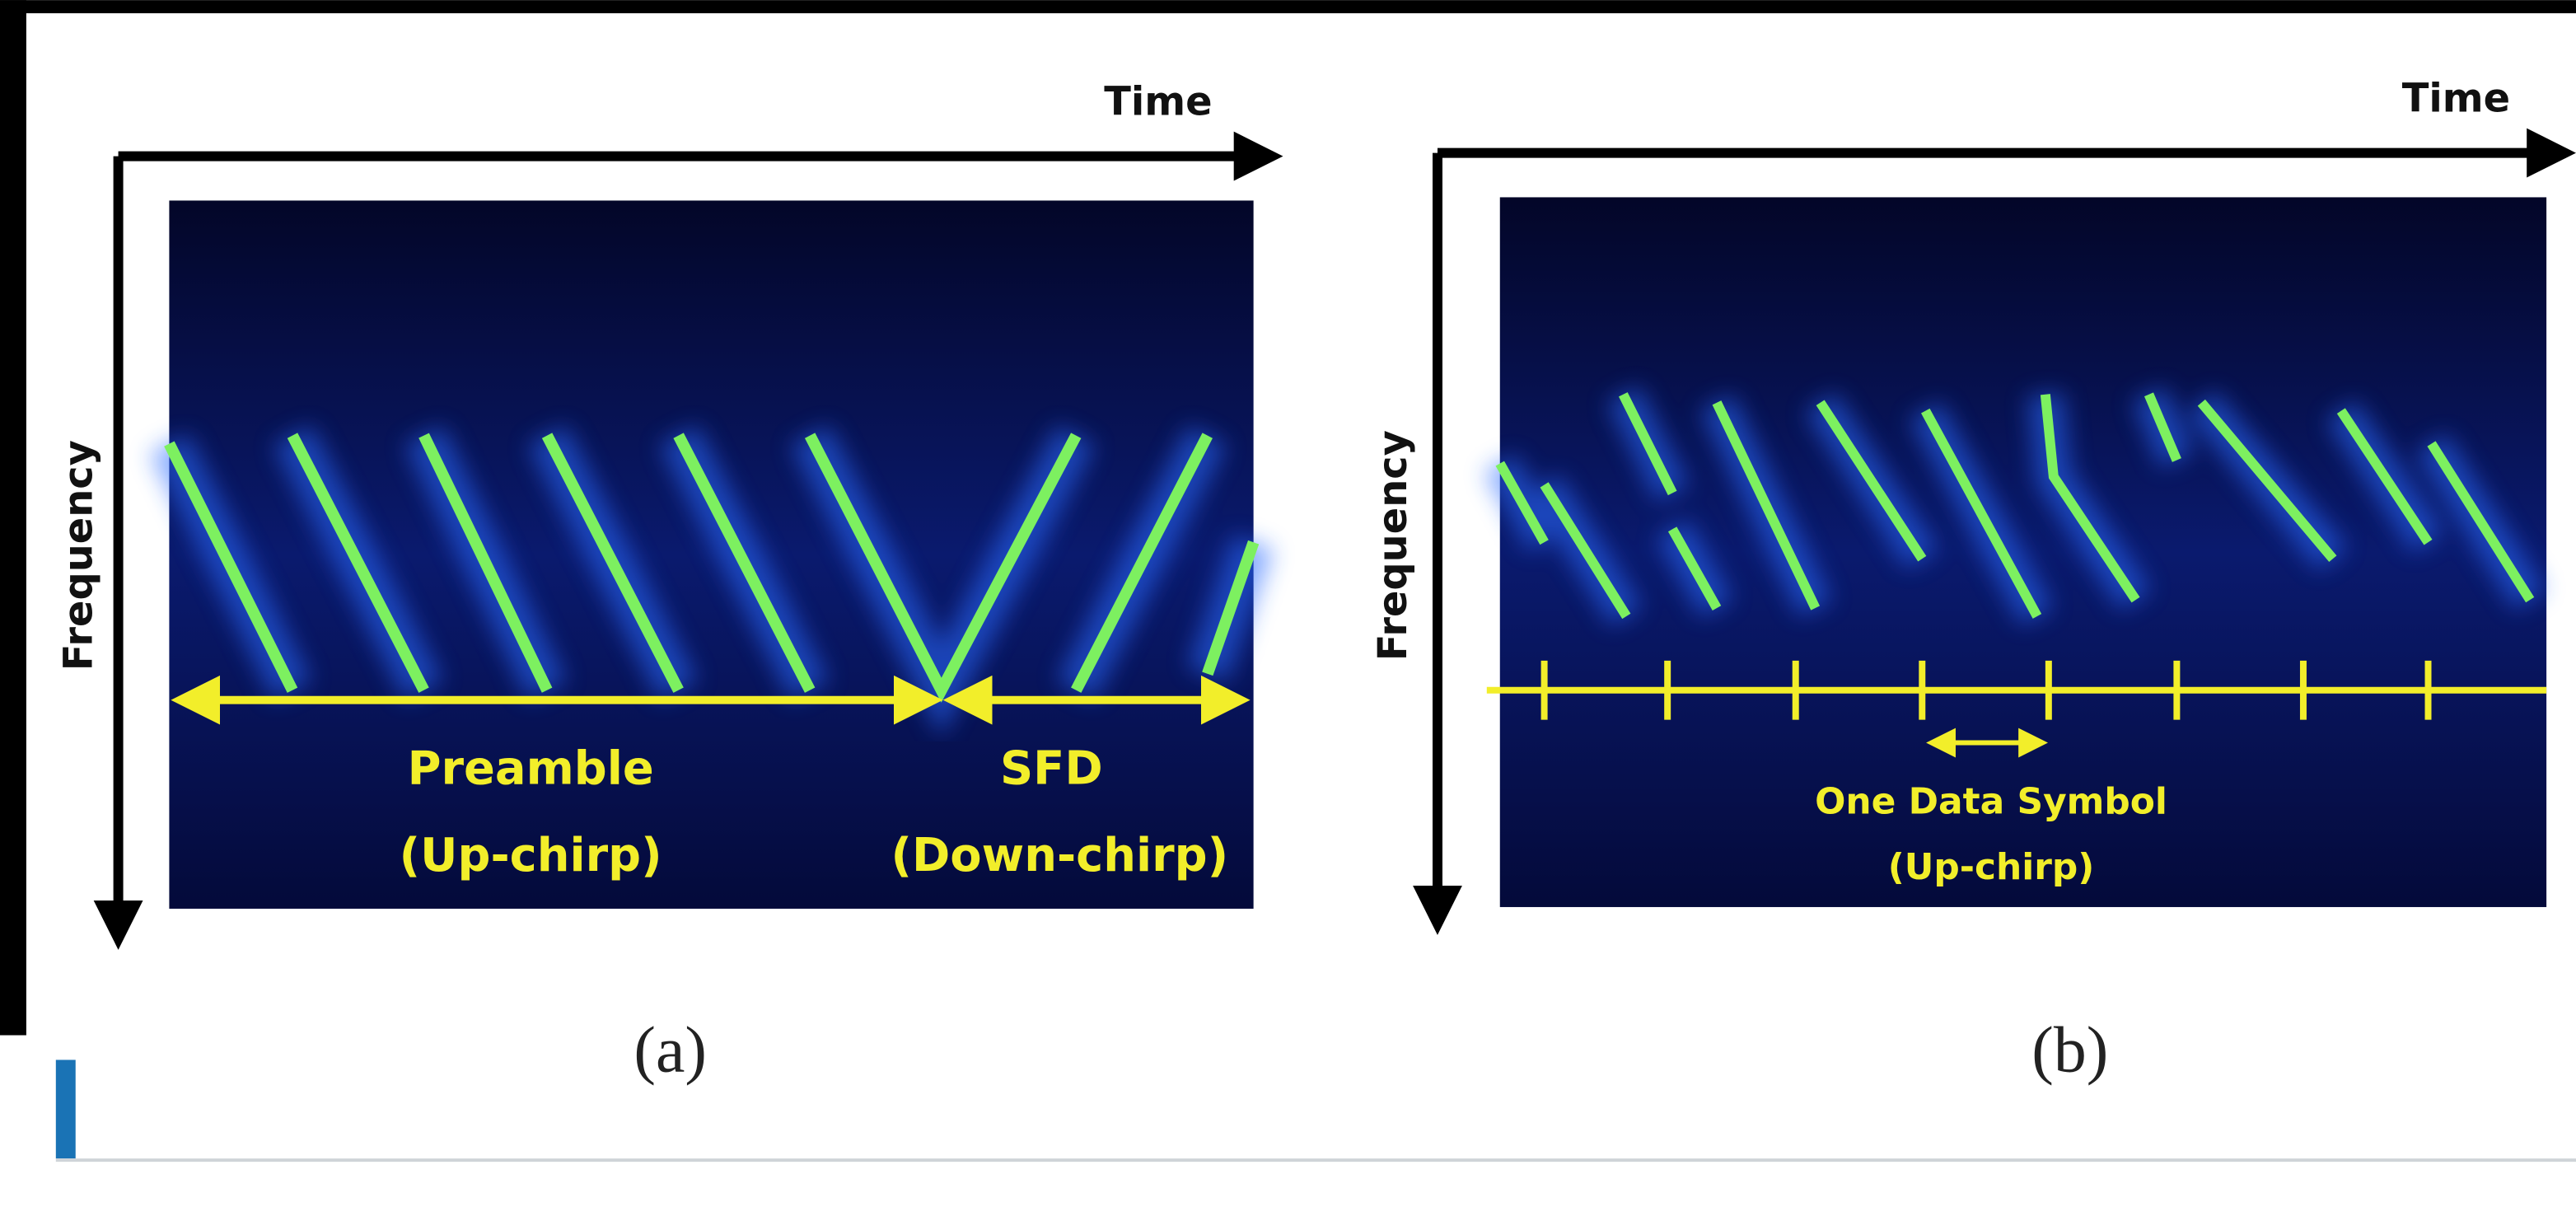 Image resolution: width=2576 pixels, height=1221 pixels. What do you see at coordinates (1288, 7) in the screenshot?
I see `top-border` at bounding box center [1288, 7].